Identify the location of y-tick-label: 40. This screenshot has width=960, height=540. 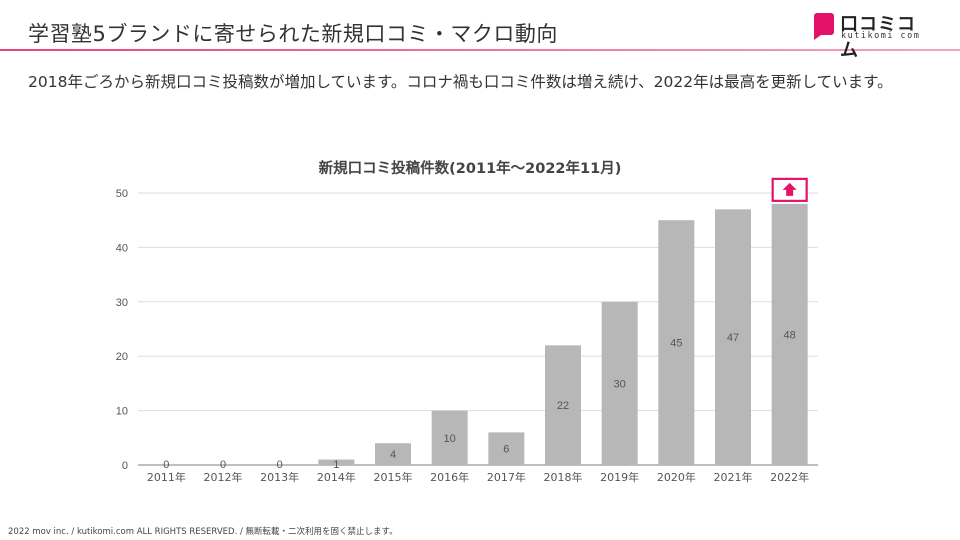
(122, 248).